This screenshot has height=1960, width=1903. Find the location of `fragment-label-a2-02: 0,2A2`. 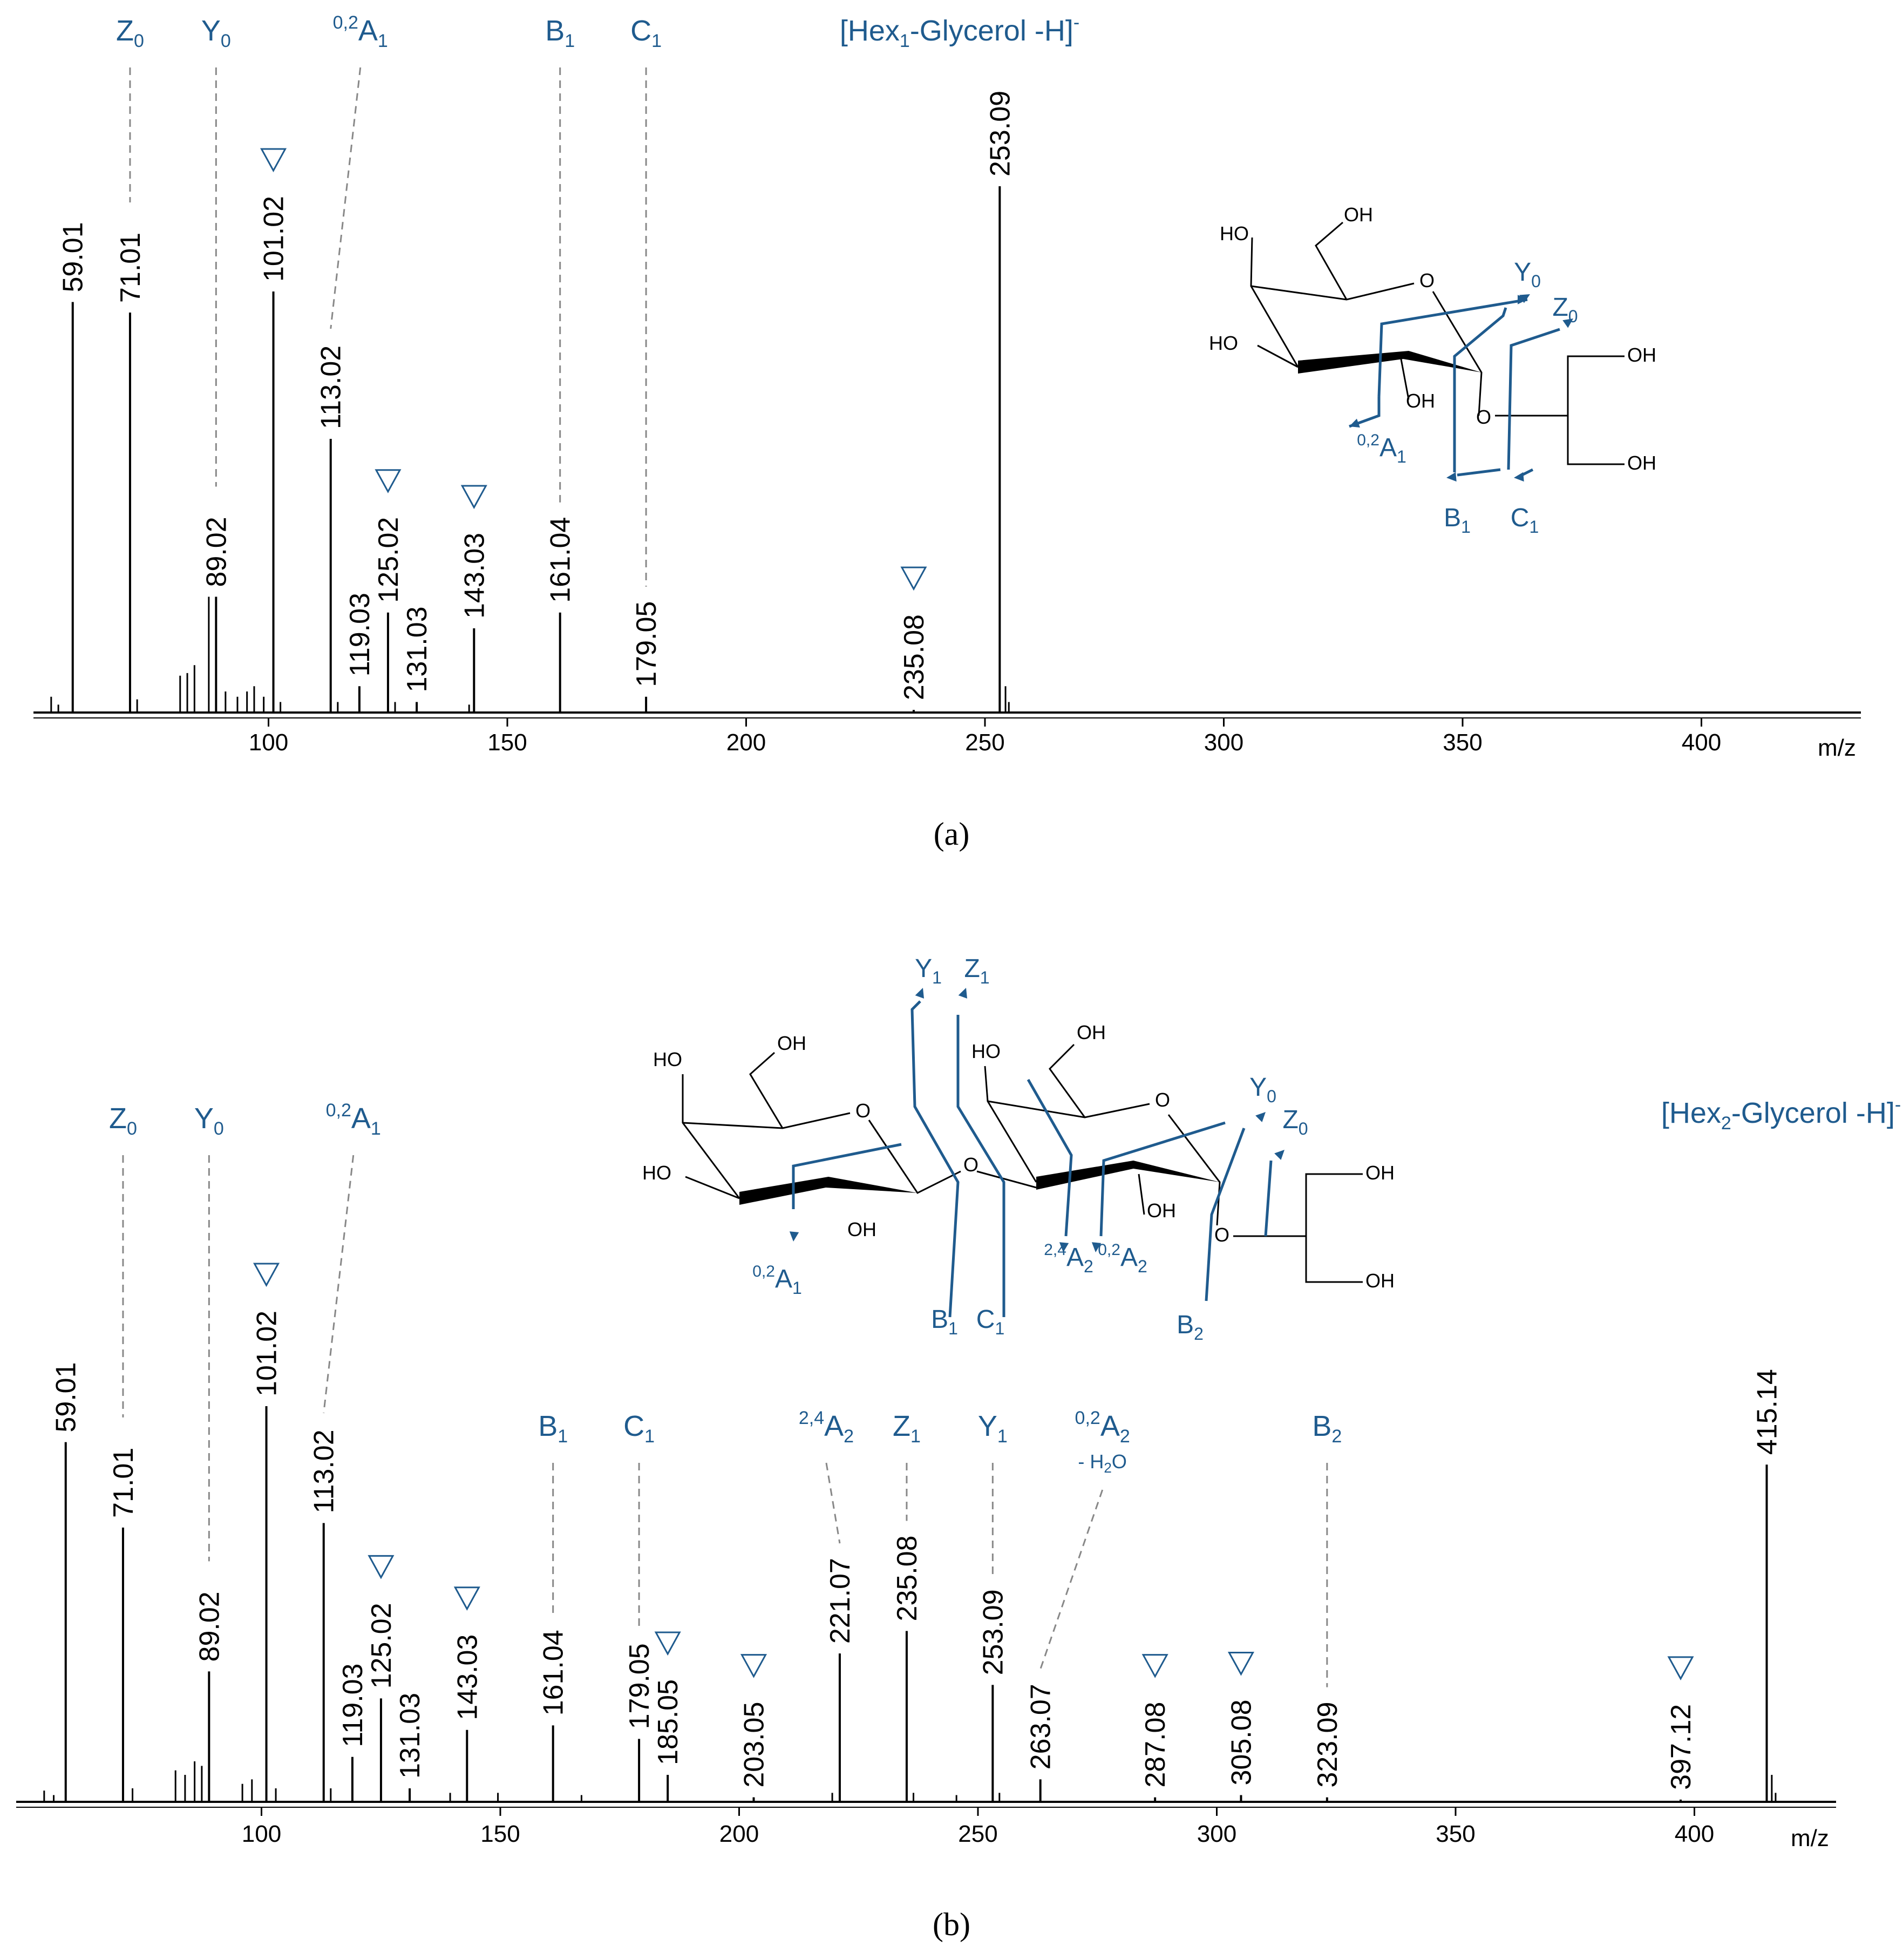

fragment-label-a2-02: 0,2A2 is located at coordinates (1102, 1427).